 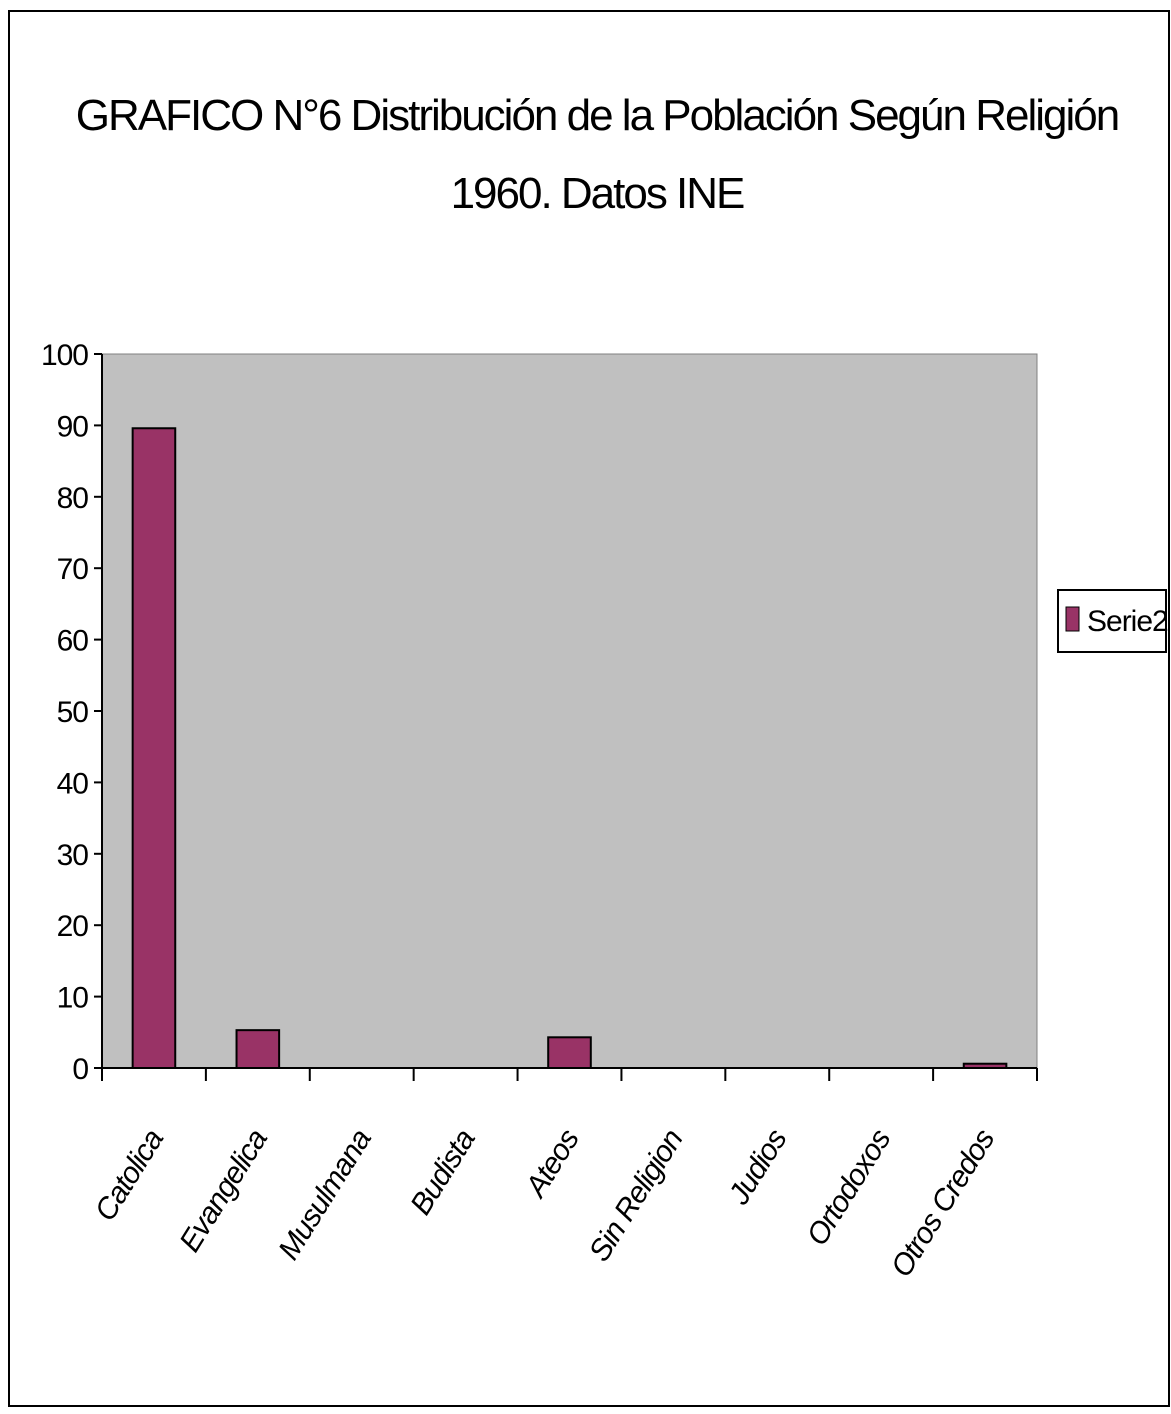 I want to click on legend-label: Serie2, so click(x=1127, y=621).